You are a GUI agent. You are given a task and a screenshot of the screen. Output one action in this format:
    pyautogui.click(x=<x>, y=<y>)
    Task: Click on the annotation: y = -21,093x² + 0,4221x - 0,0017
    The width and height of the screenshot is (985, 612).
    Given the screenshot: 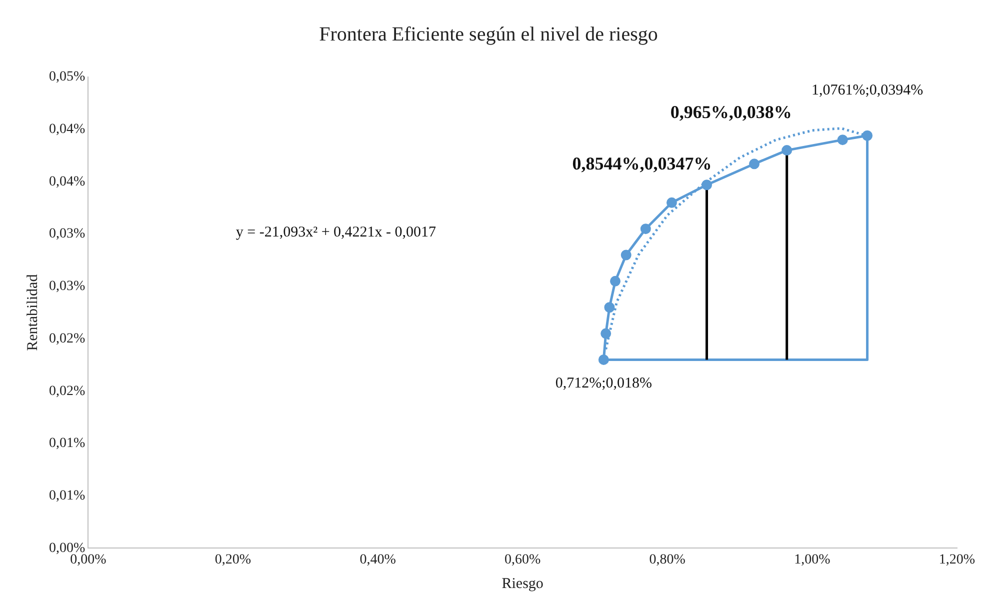 What is the action you would take?
    pyautogui.click(x=336, y=232)
    